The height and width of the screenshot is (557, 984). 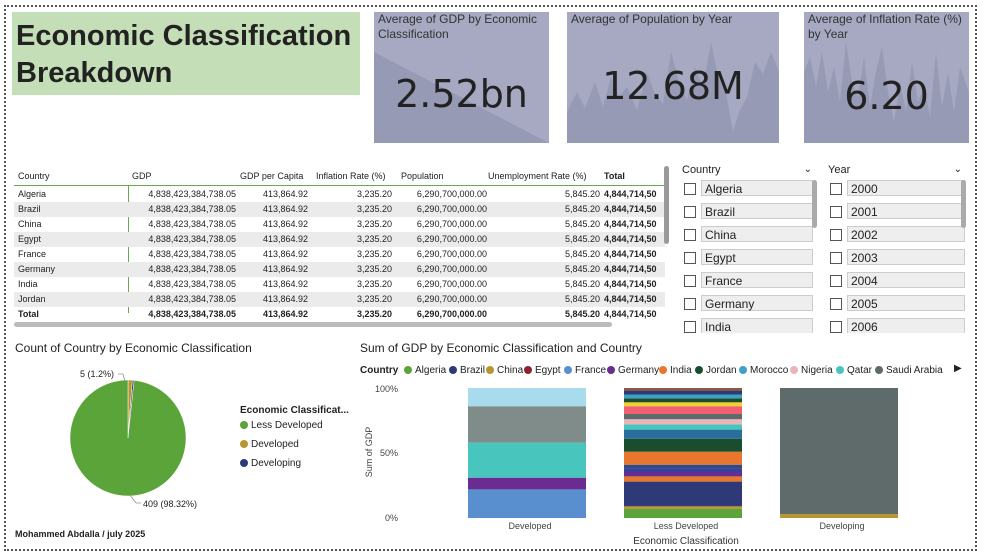 I want to click on bar-legend-item: Germany, so click(x=633, y=371).